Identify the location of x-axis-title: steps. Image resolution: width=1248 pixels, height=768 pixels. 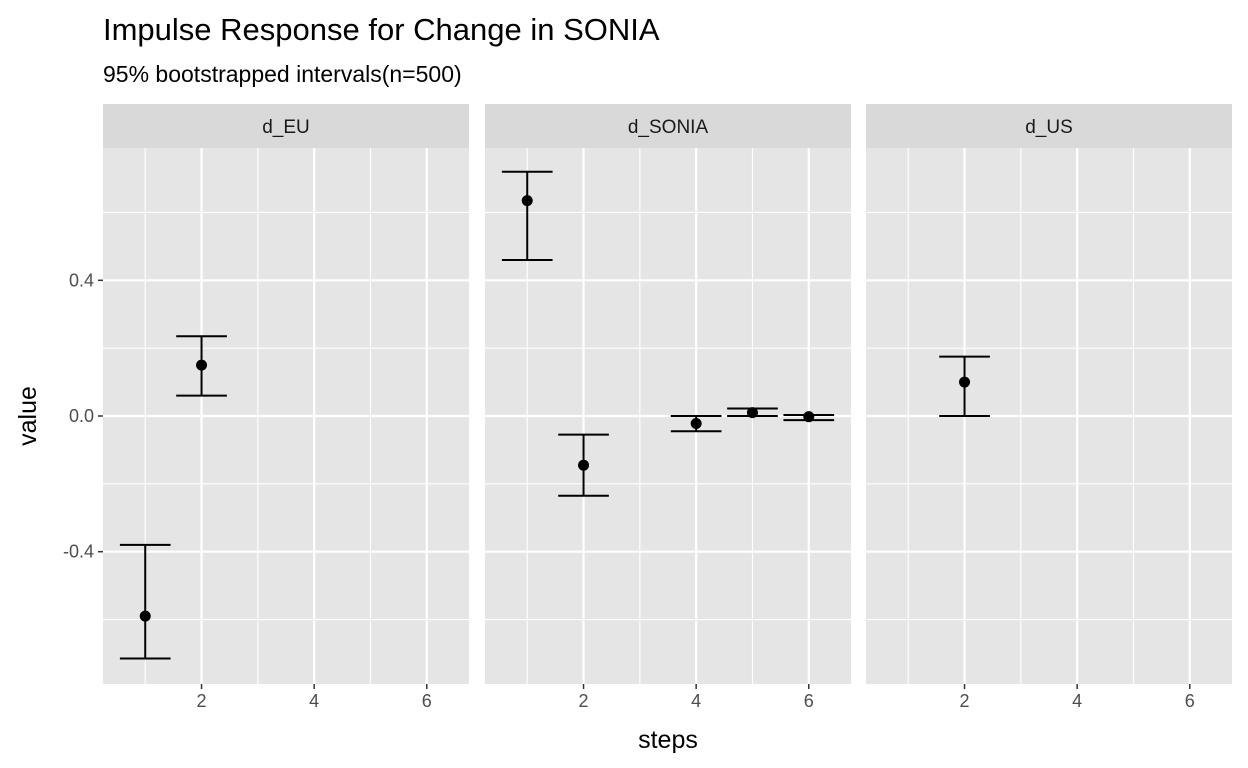
(668, 740).